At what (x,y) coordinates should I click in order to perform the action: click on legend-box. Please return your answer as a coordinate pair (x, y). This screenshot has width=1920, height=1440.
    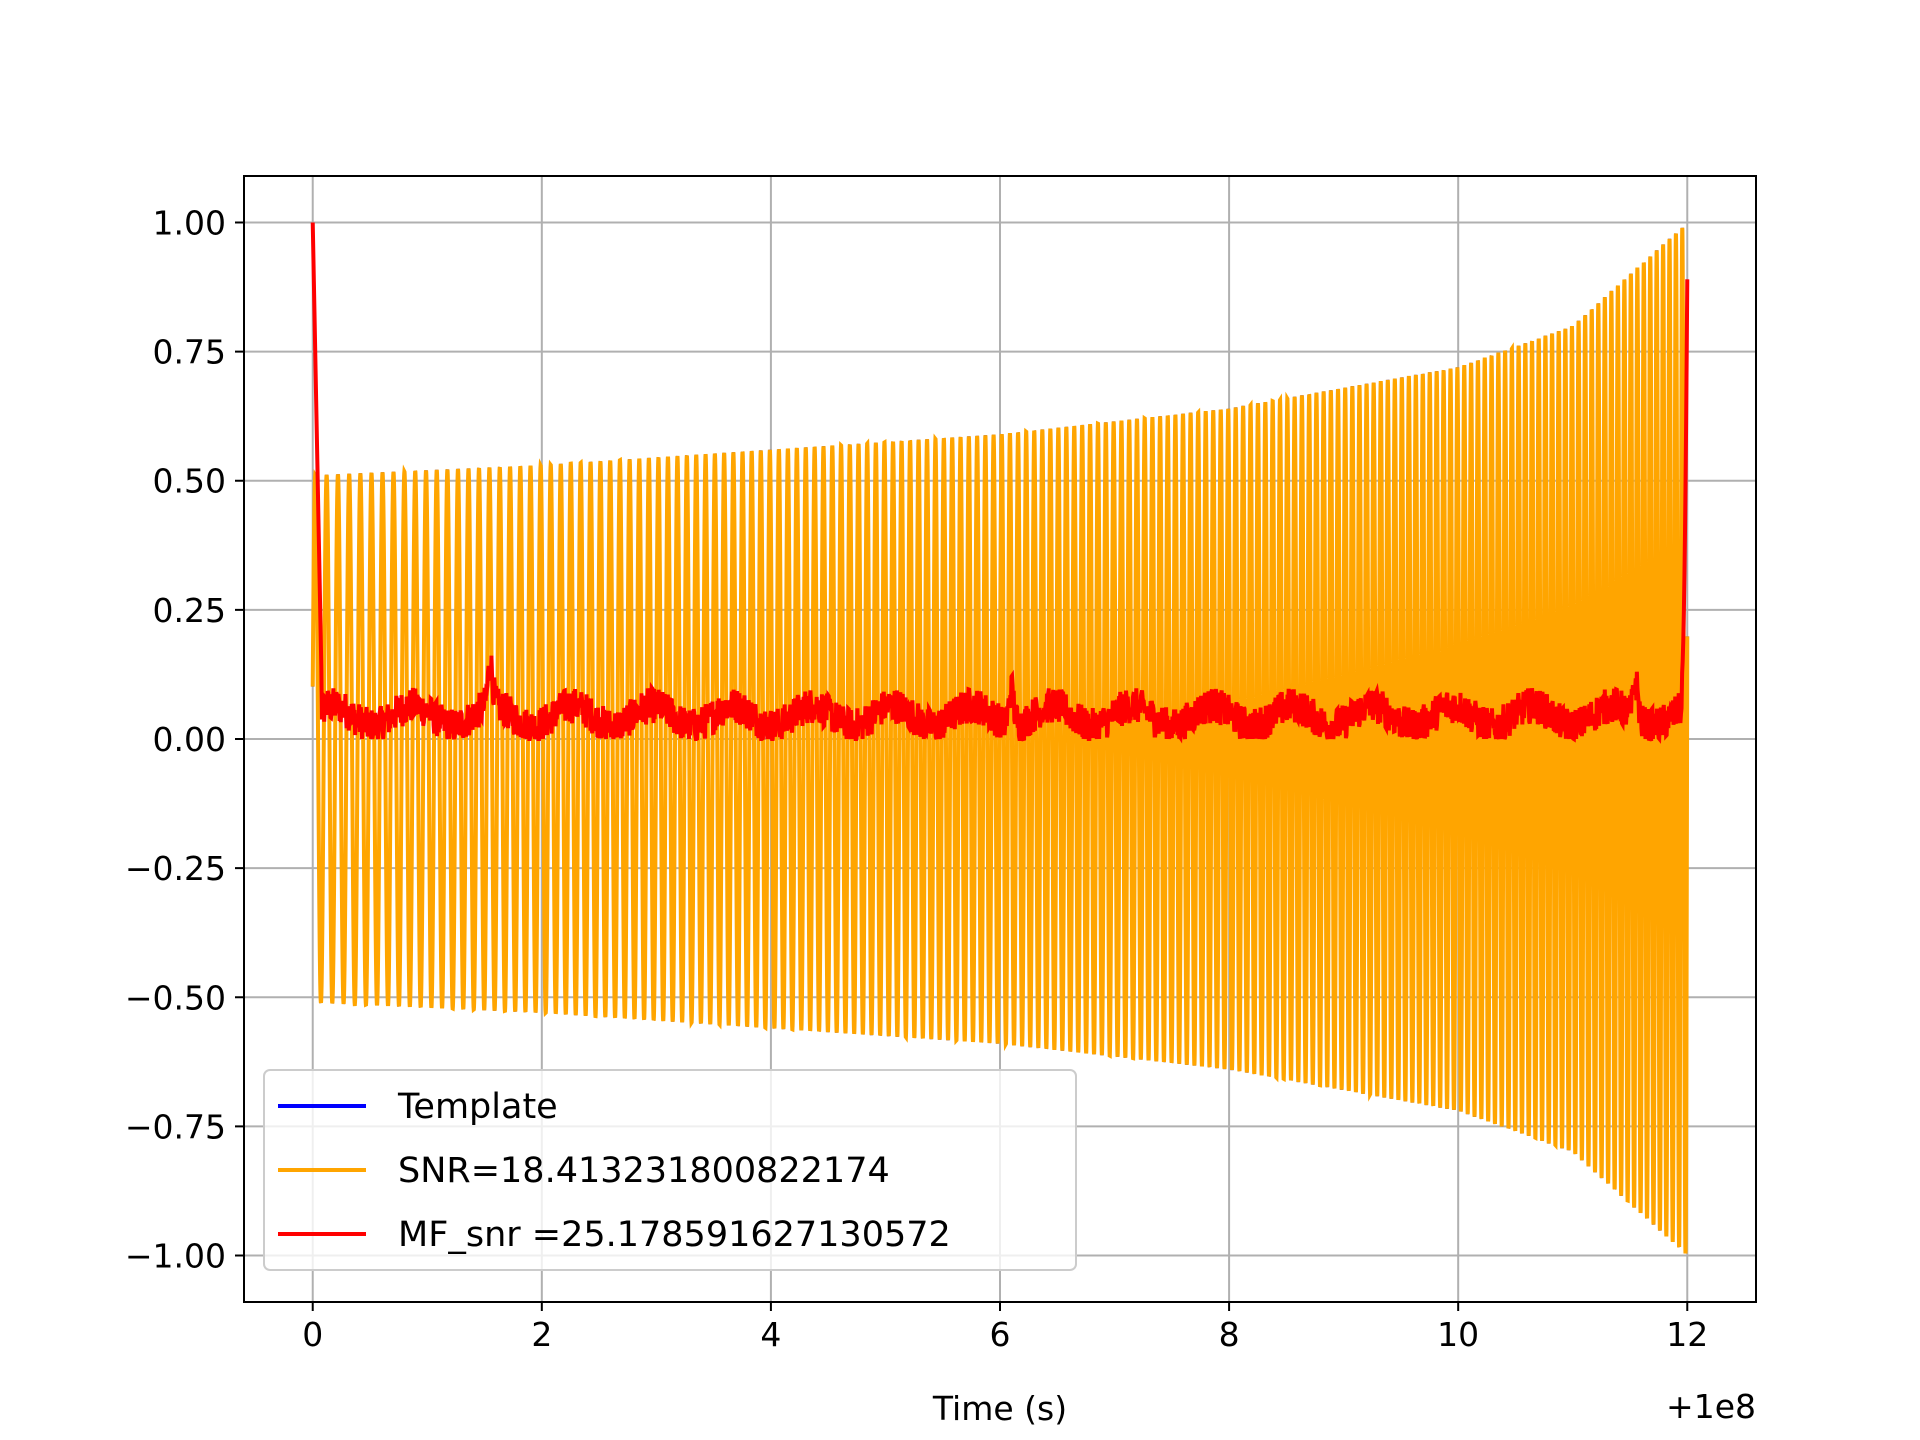
    Looking at the image, I should click on (670, 1170).